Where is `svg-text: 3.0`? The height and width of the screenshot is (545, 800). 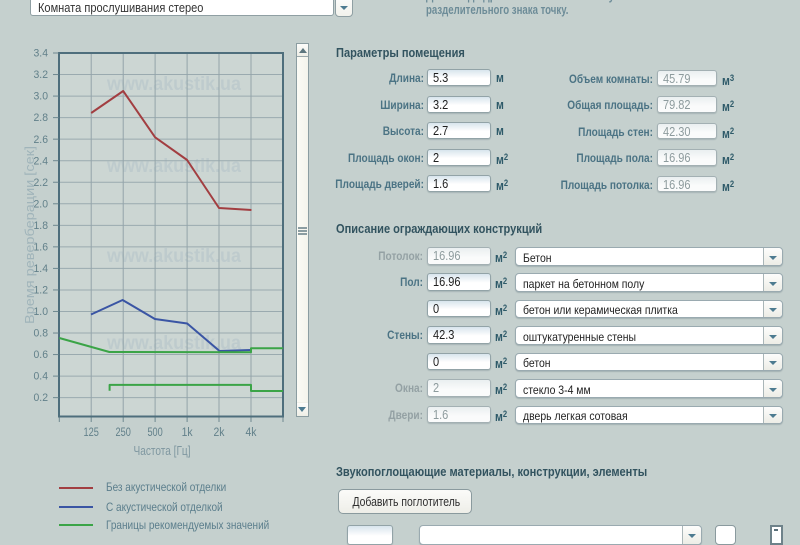
svg-text: 3.0 is located at coordinates (41, 97).